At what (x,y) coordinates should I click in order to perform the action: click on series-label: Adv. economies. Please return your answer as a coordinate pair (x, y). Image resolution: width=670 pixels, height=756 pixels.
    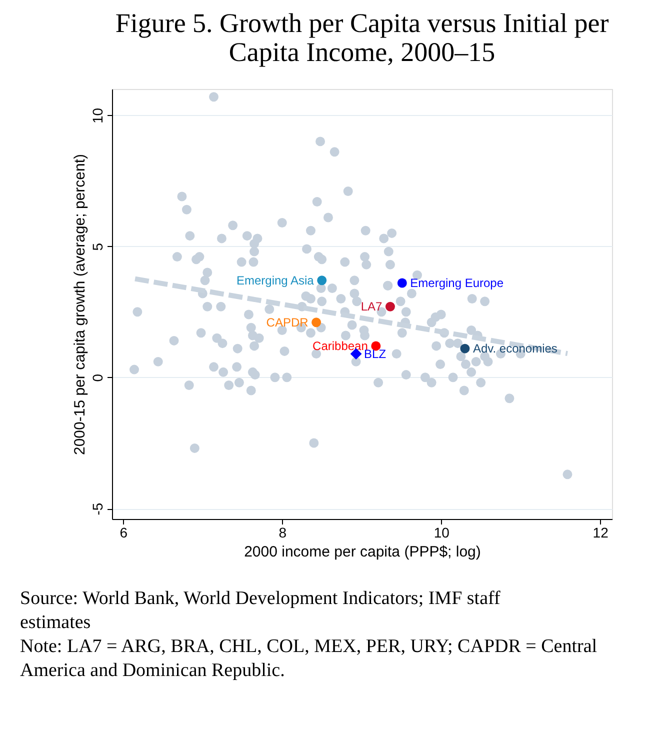
    Looking at the image, I should click on (515, 349).